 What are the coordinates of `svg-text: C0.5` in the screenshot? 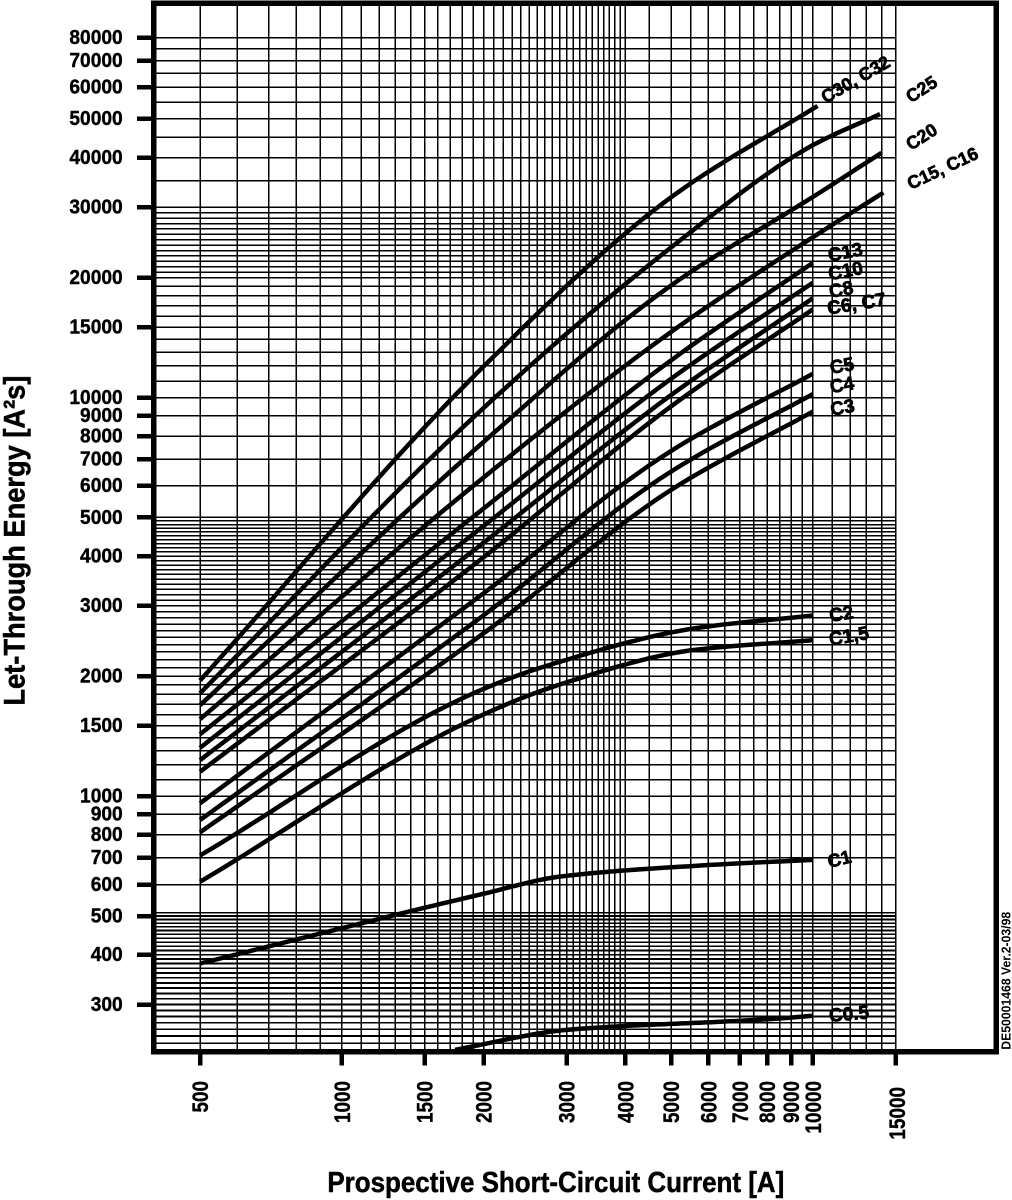 It's located at (849, 1014).